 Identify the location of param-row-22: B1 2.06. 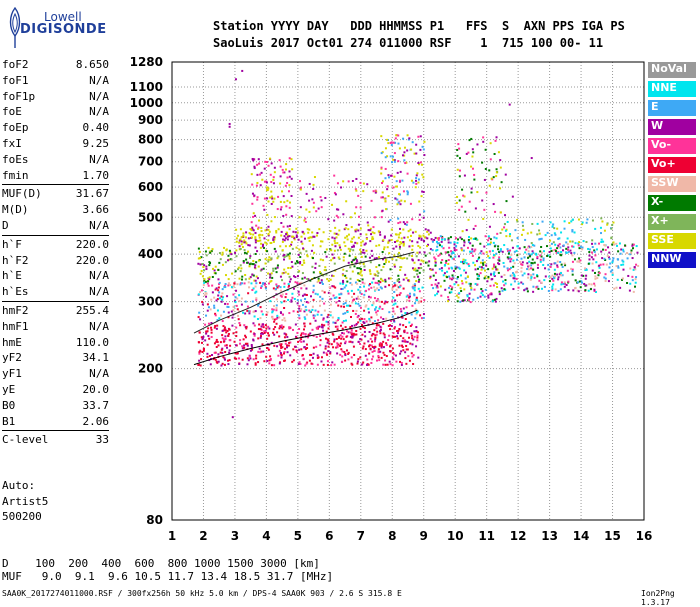
(55, 422).